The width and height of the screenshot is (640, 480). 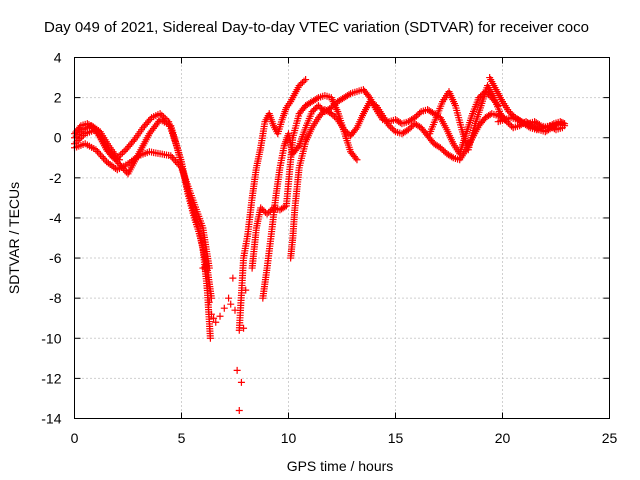 I want to click on y-tick-label: -4, so click(x=55, y=218).